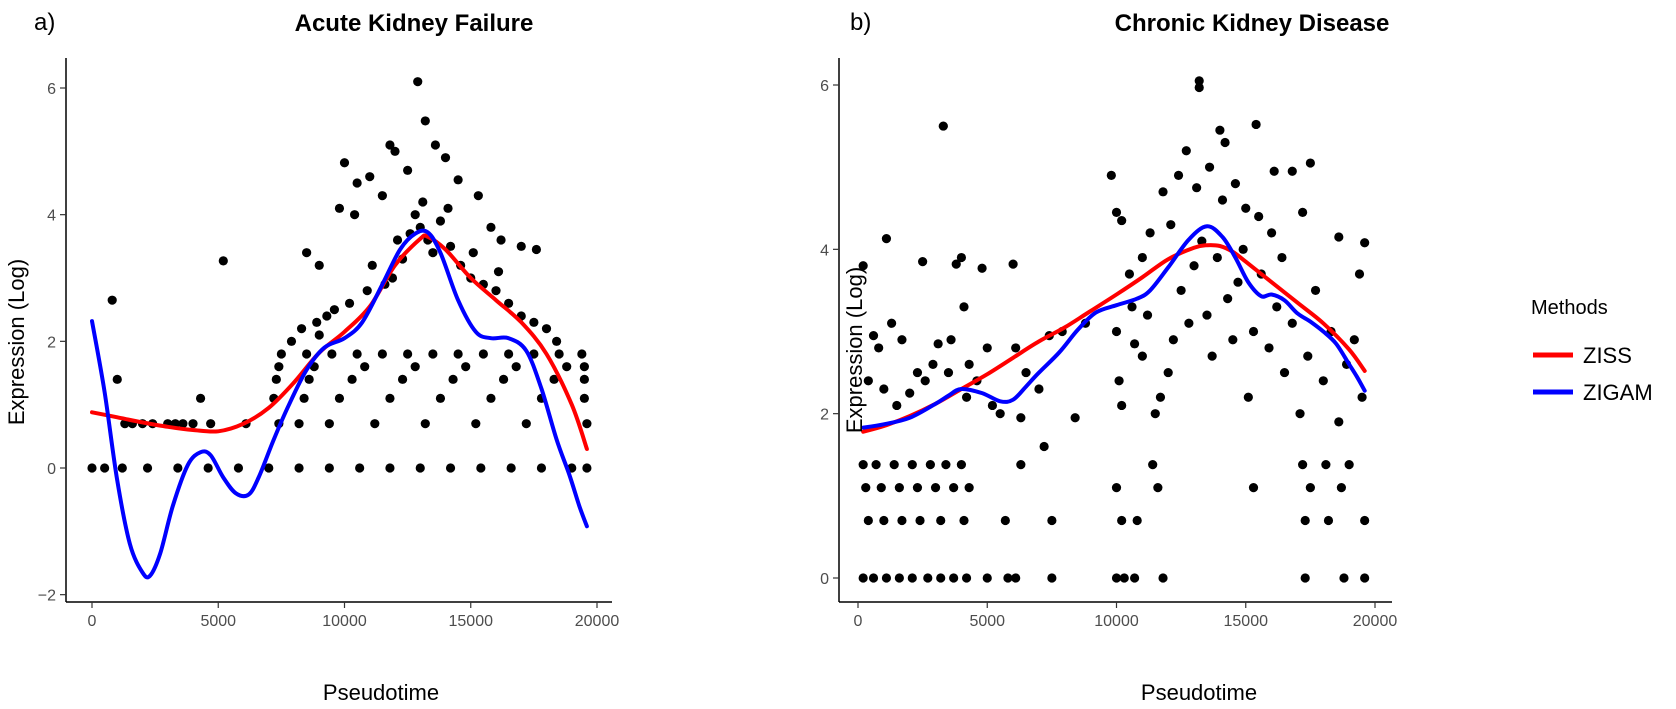 This screenshot has width=1676, height=709. Describe the element at coordinates (987, 621) in the screenshot. I see `x-tick-label-b: 5000` at that location.